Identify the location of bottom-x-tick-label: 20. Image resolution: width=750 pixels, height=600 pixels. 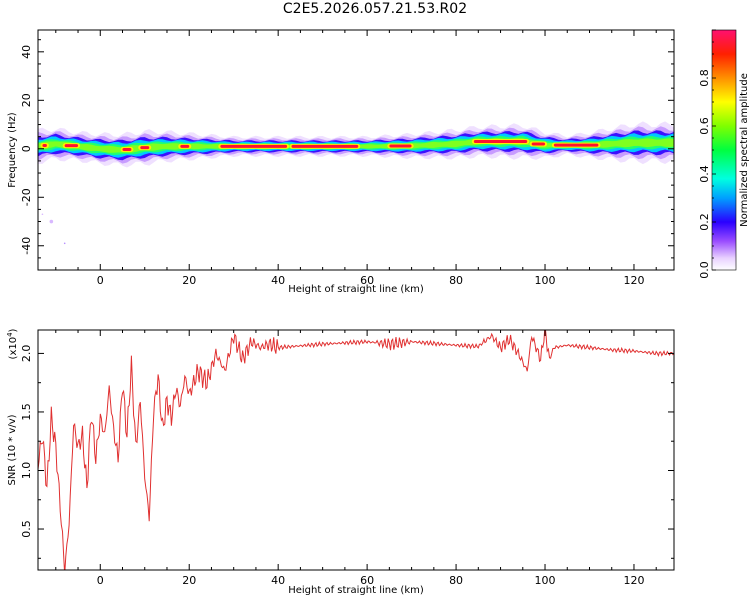
(189, 580).